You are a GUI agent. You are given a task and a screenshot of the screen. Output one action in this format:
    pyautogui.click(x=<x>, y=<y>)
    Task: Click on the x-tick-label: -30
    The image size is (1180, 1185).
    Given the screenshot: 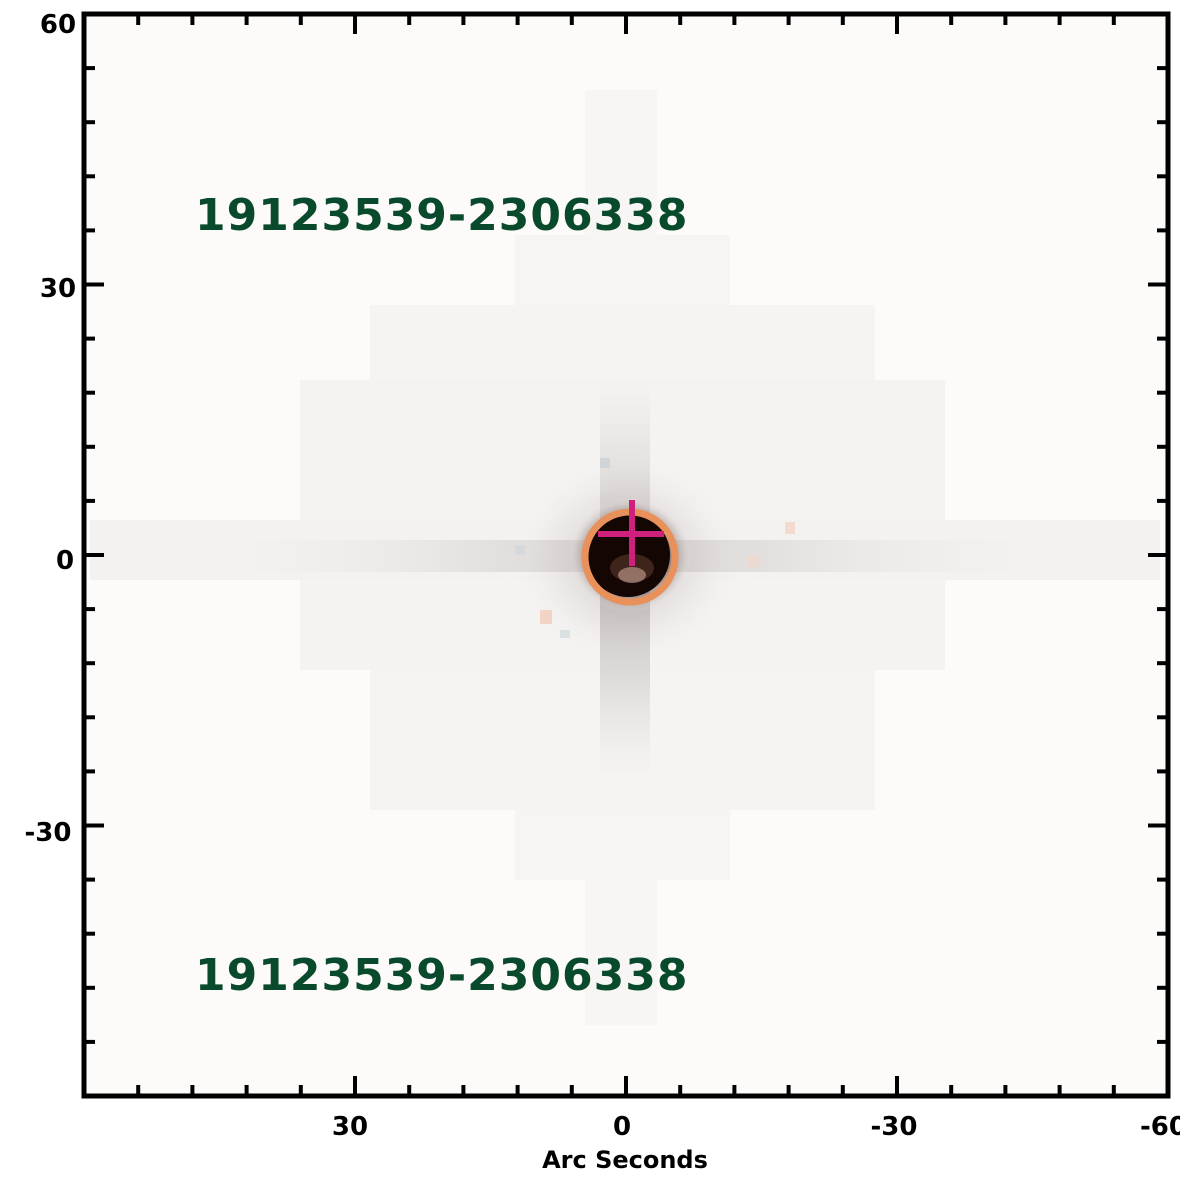 What is the action you would take?
    pyautogui.click(x=894, y=1127)
    